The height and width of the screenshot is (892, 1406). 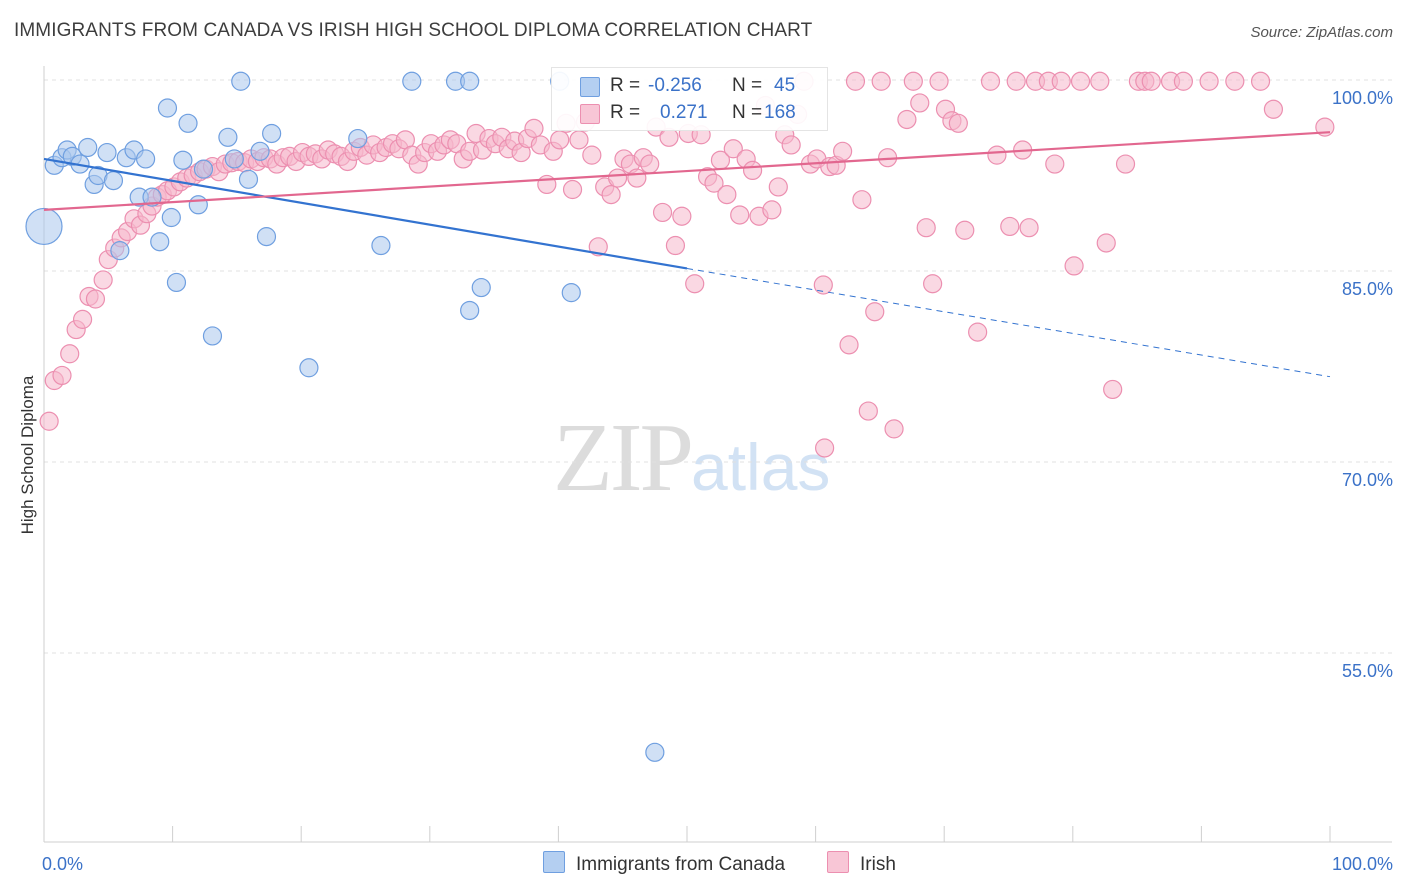 What do you see at coordinates (747, 112) in the screenshot?
I see `legend-n-label: N =` at bounding box center [747, 112].